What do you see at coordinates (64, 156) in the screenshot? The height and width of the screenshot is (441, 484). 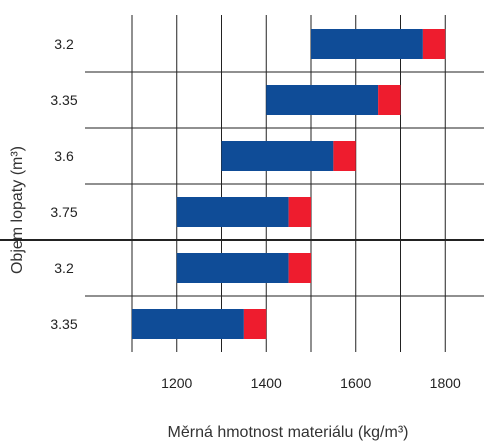 I see `category-label: 3.6` at bounding box center [64, 156].